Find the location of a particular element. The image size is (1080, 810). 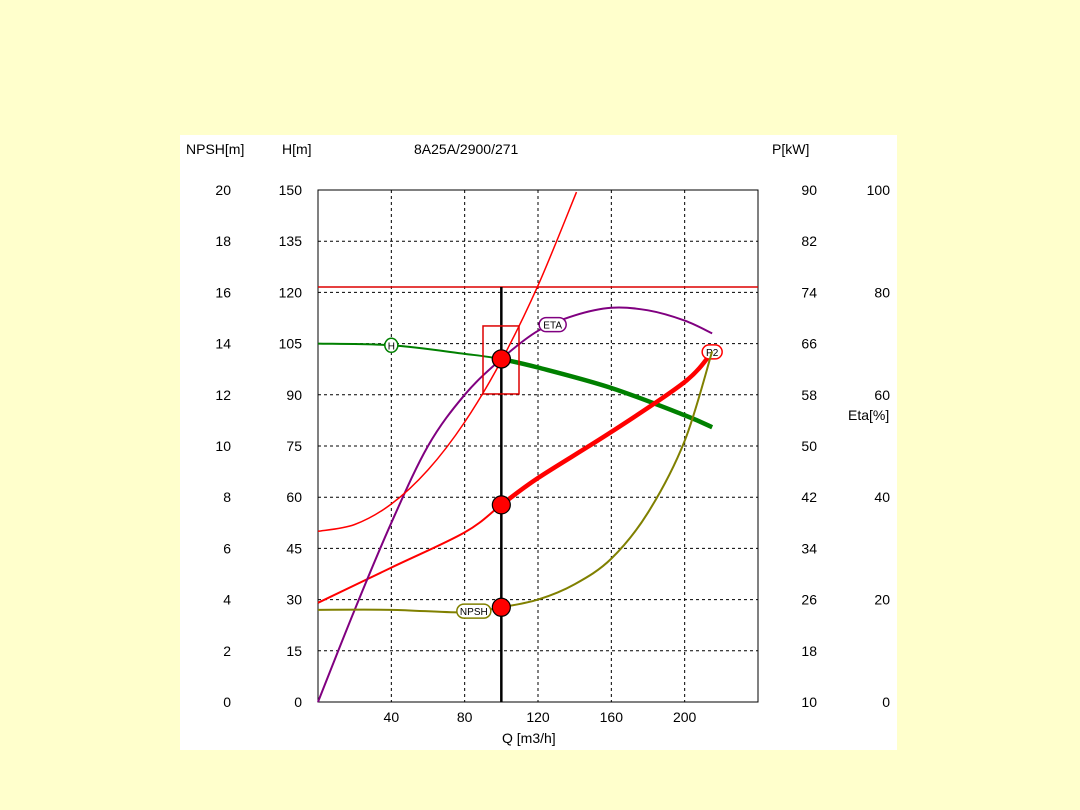

npsh-tick-label: 14 is located at coordinates (223, 344).